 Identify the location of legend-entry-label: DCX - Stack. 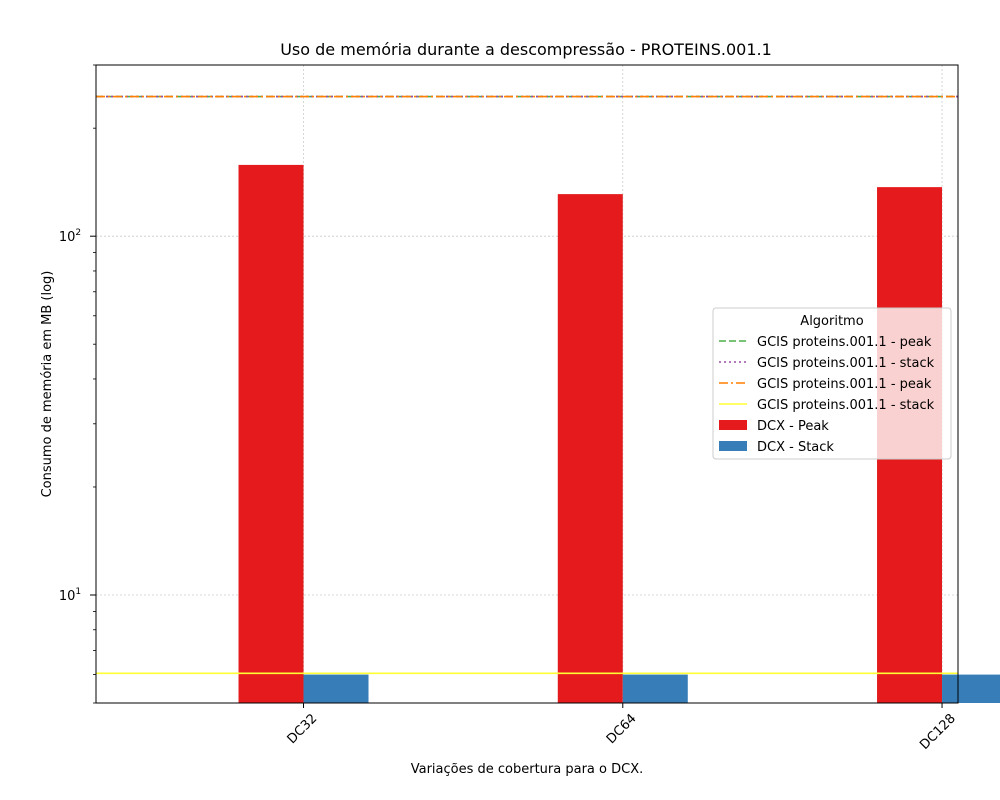
(795, 447).